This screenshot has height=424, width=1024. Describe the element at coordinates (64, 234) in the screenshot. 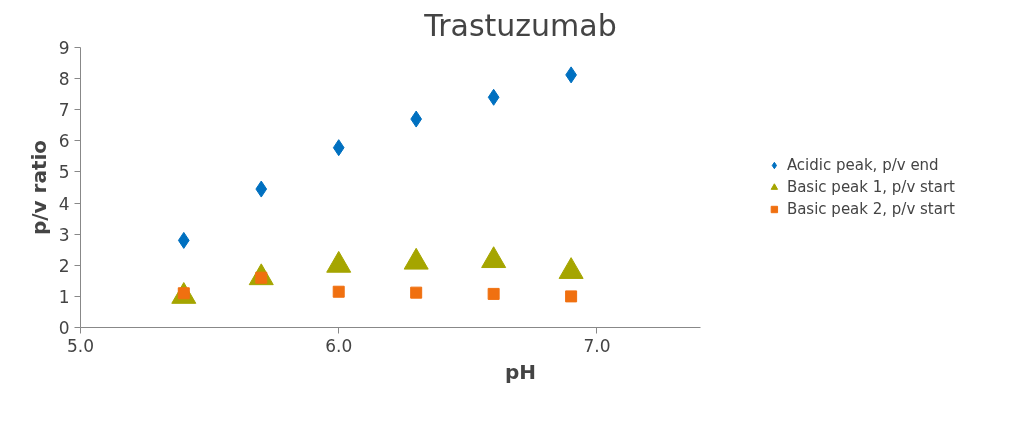

I see `y-tick-label: 3` at that location.